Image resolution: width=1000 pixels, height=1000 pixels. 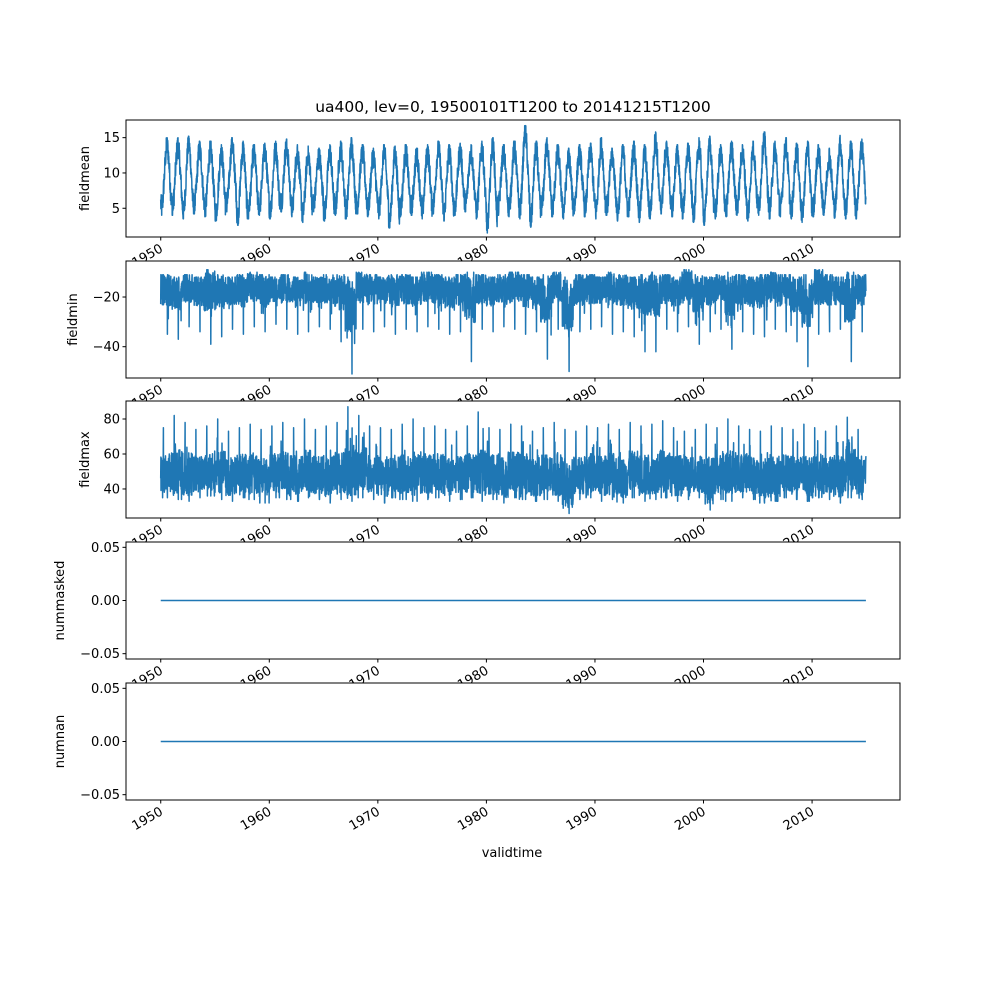 I want to click on series-line-fieldmean, so click(x=513, y=179).